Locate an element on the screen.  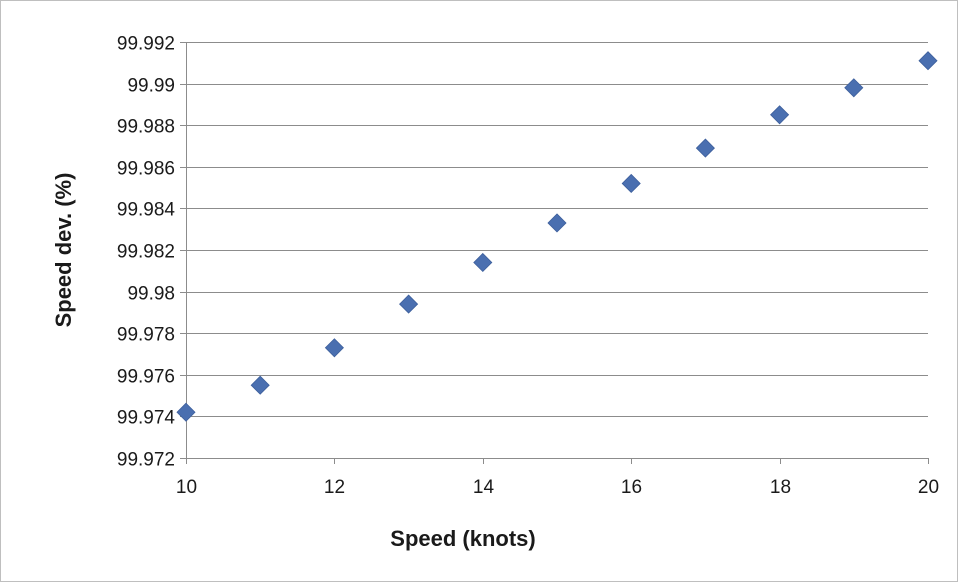
y-tick-label: 99.978 is located at coordinates (146, 335).